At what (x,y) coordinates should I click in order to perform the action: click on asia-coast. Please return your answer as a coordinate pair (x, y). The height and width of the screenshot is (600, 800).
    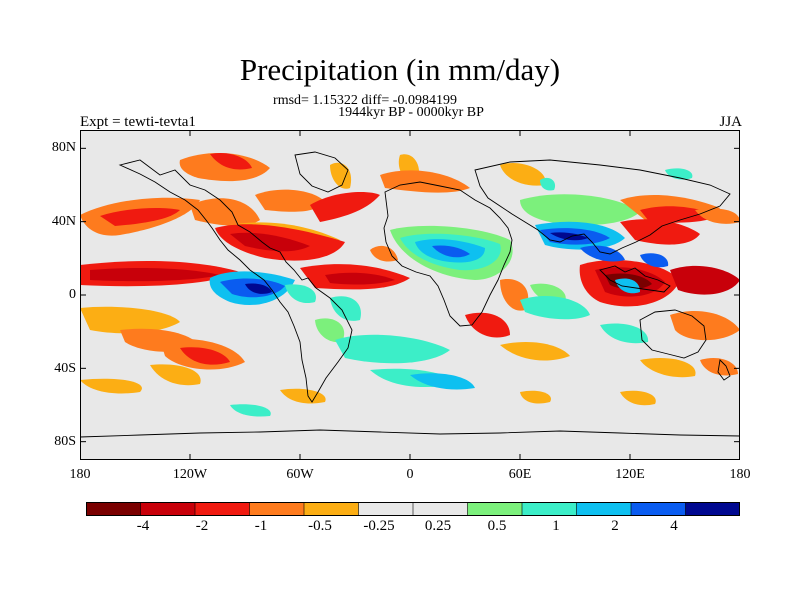
    Looking at the image, I should click on (602, 207).